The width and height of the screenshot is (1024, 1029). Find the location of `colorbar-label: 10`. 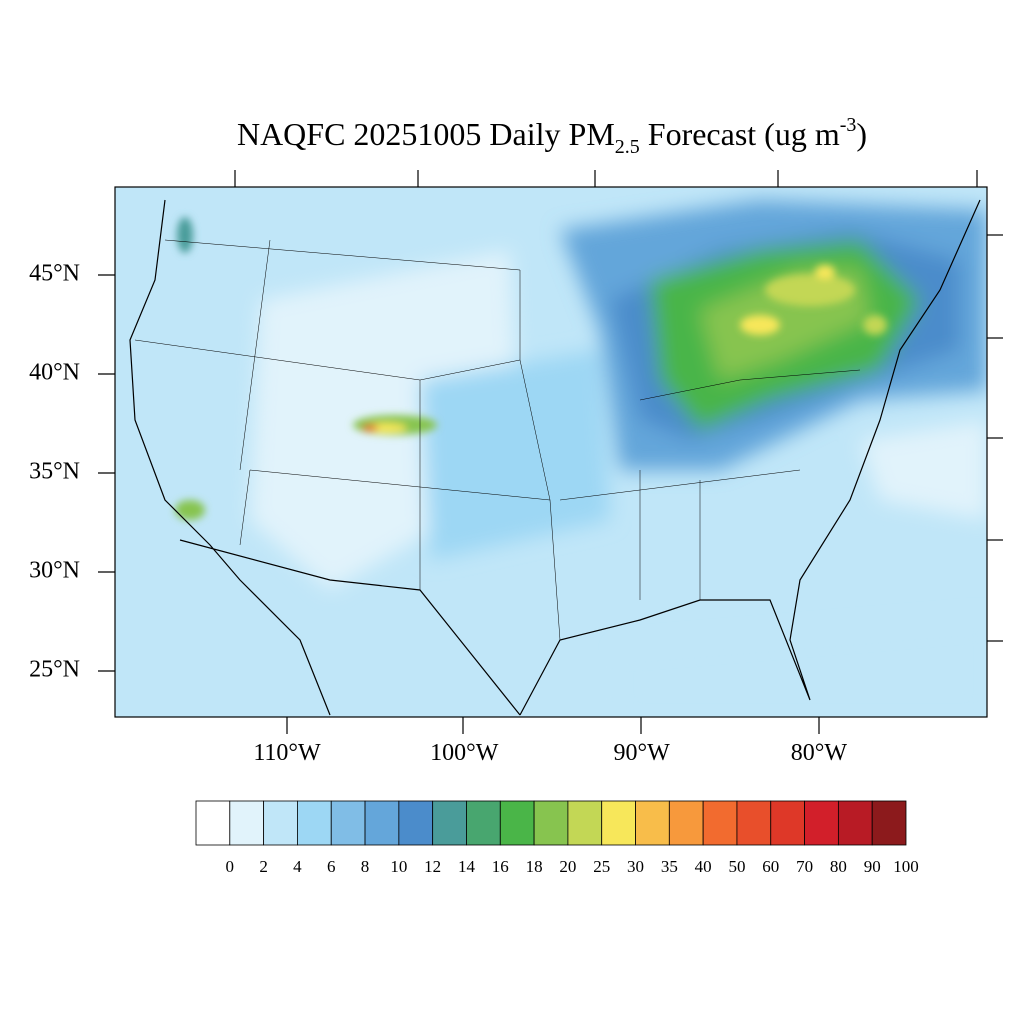

colorbar-label: 10 is located at coordinates (398, 866).